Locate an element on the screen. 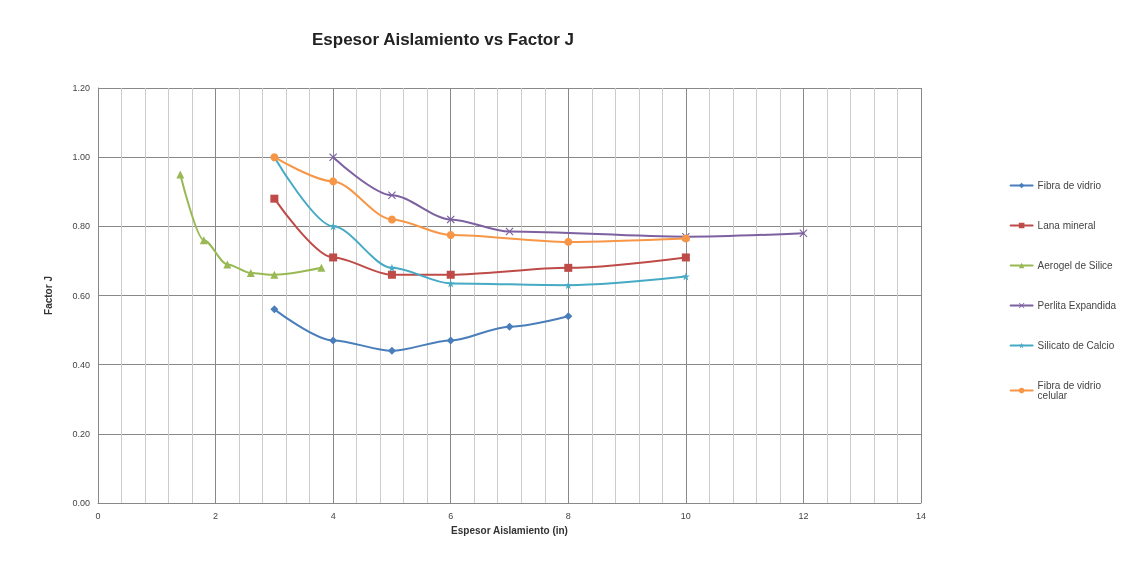 This screenshot has height=581, width=1134. y-tick-label: 0.00 is located at coordinates (81, 503).